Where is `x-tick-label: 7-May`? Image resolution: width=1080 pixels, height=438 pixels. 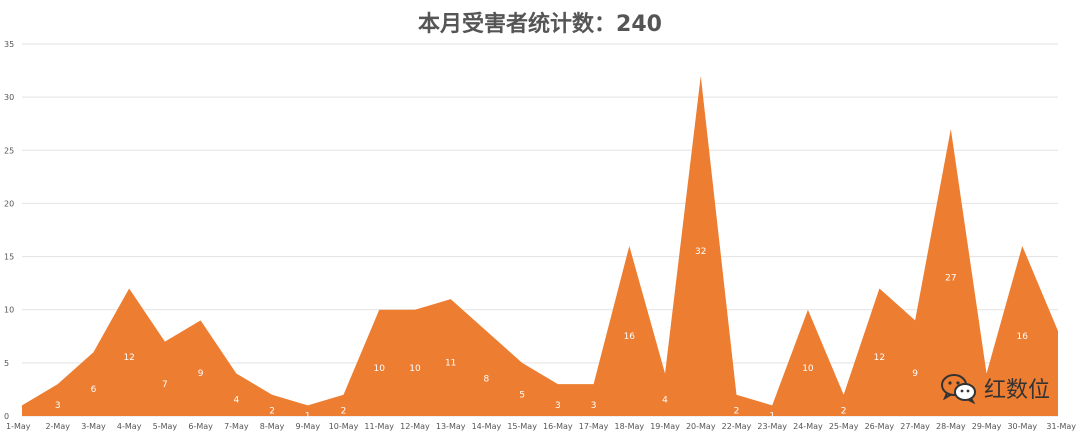 x-tick-label: 7-May is located at coordinates (236, 426).